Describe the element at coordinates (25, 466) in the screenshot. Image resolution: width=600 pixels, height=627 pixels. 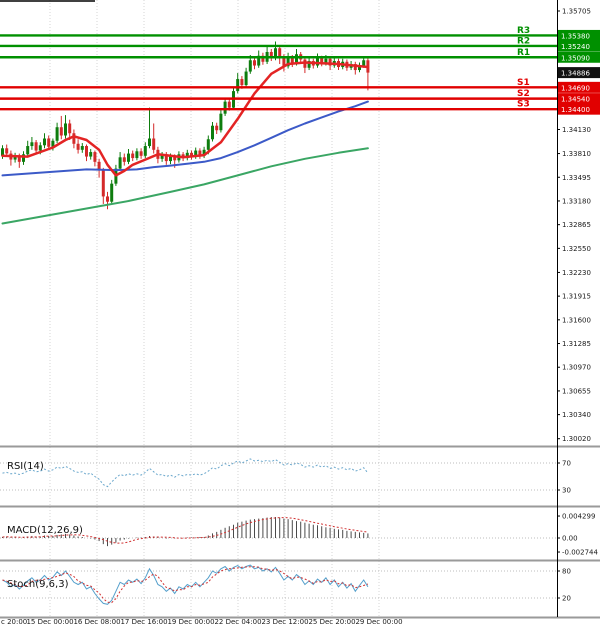
I see `rsi-panel-label: RSI(14)` at that location.